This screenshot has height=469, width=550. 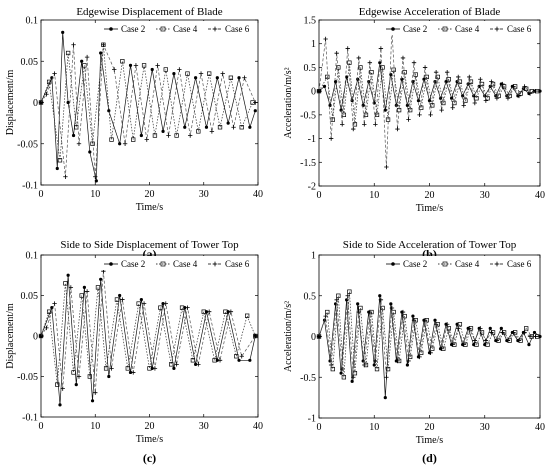 I want to click on x-tick-label: 0, so click(x=319, y=427).